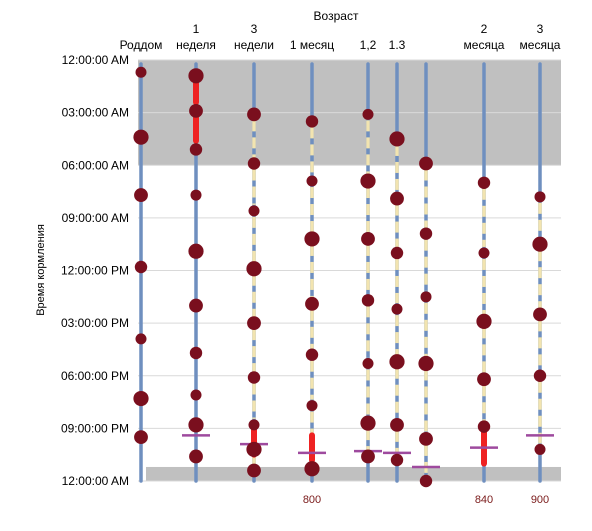 Image resolution: width=592 pixels, height=531 pixels. I want to click on column-header-line2: неделя, so click(196, 45).